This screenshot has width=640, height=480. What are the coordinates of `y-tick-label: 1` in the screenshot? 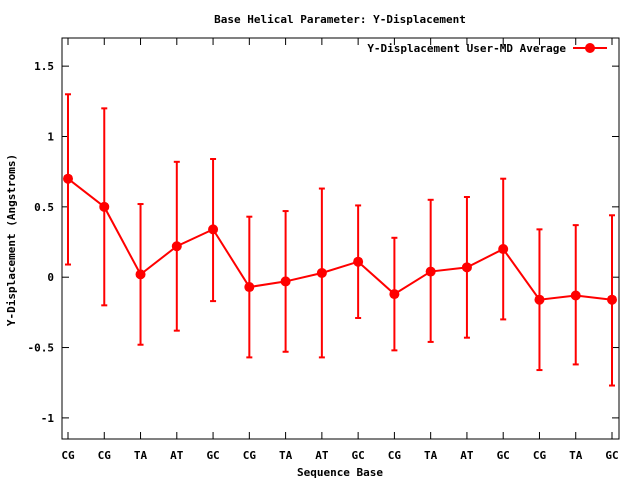 It's located at (50, 136).